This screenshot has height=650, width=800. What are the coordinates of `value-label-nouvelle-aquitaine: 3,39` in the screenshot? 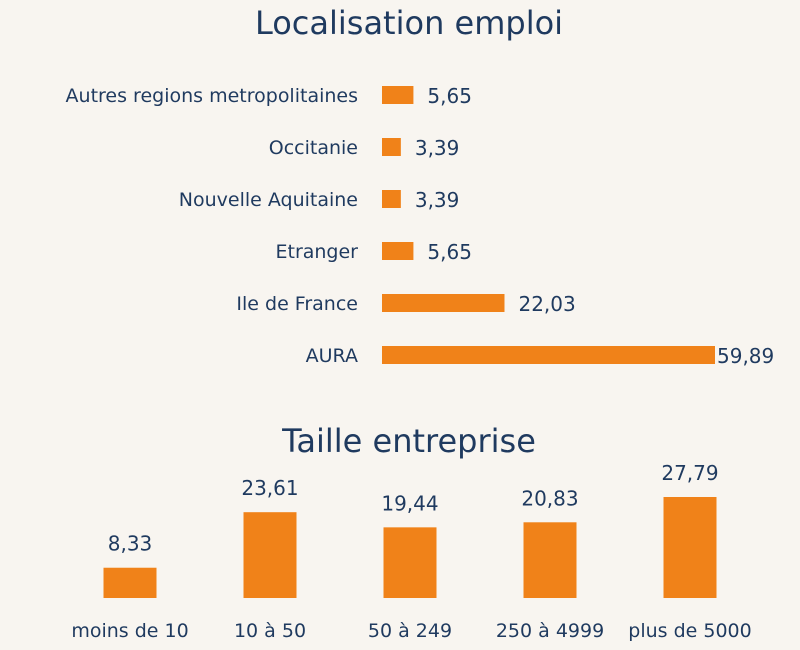 It's located at (437, 200).